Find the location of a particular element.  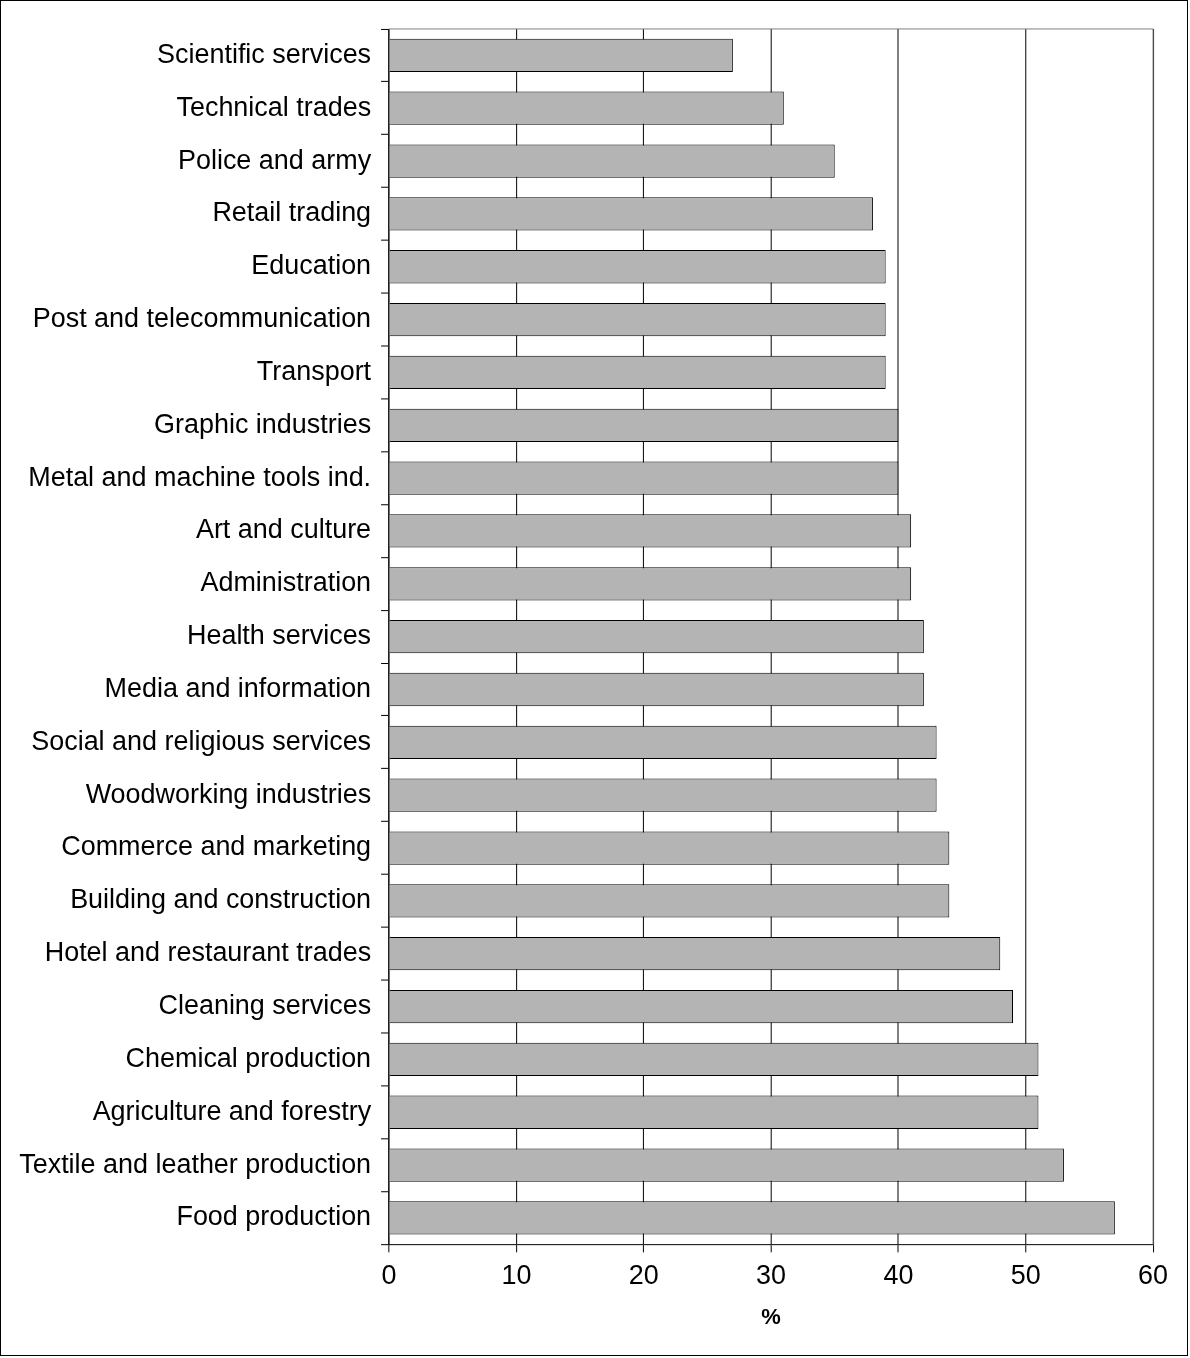

y-tick-label: Art and culture is located at coordinates (283, 529).